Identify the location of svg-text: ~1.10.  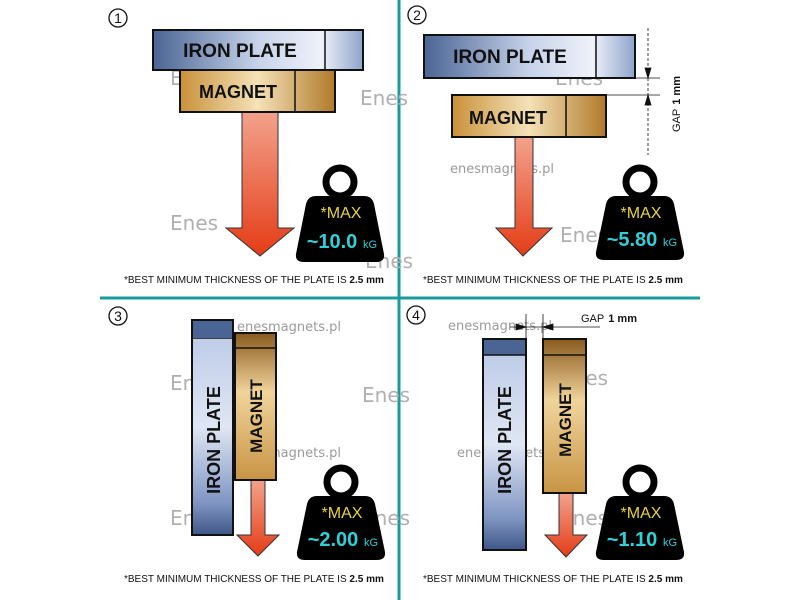
(632, 540).